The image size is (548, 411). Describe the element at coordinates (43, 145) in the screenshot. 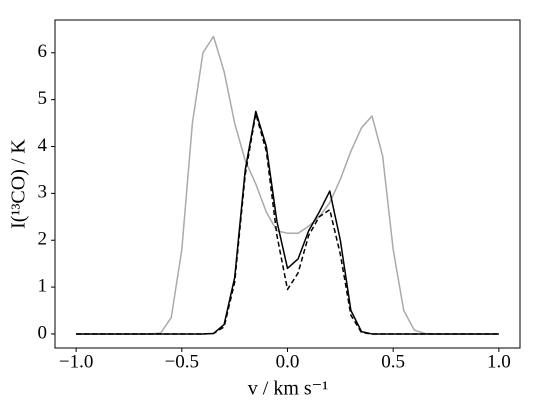

I see `y-tick-label: 4` at that location.